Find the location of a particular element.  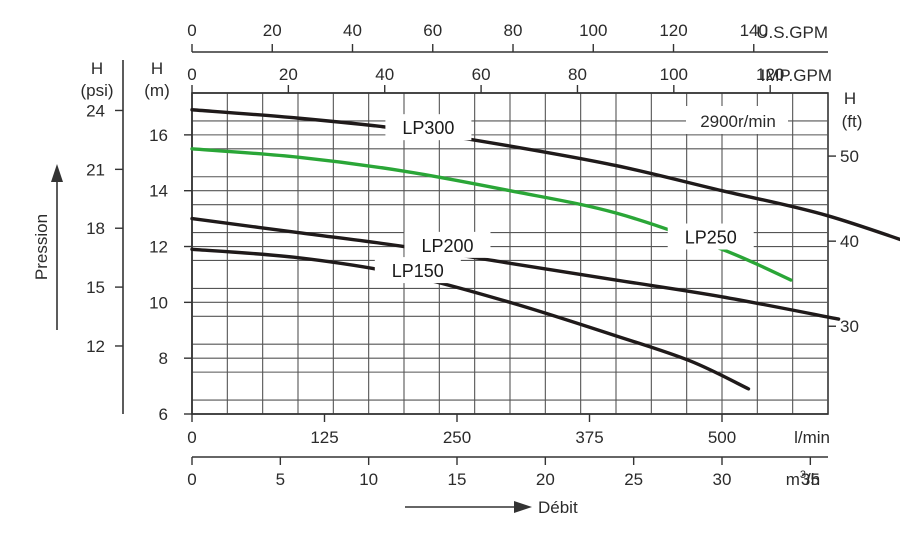

curve-label-lp300: LP300 is located at coordinates (428, 128).